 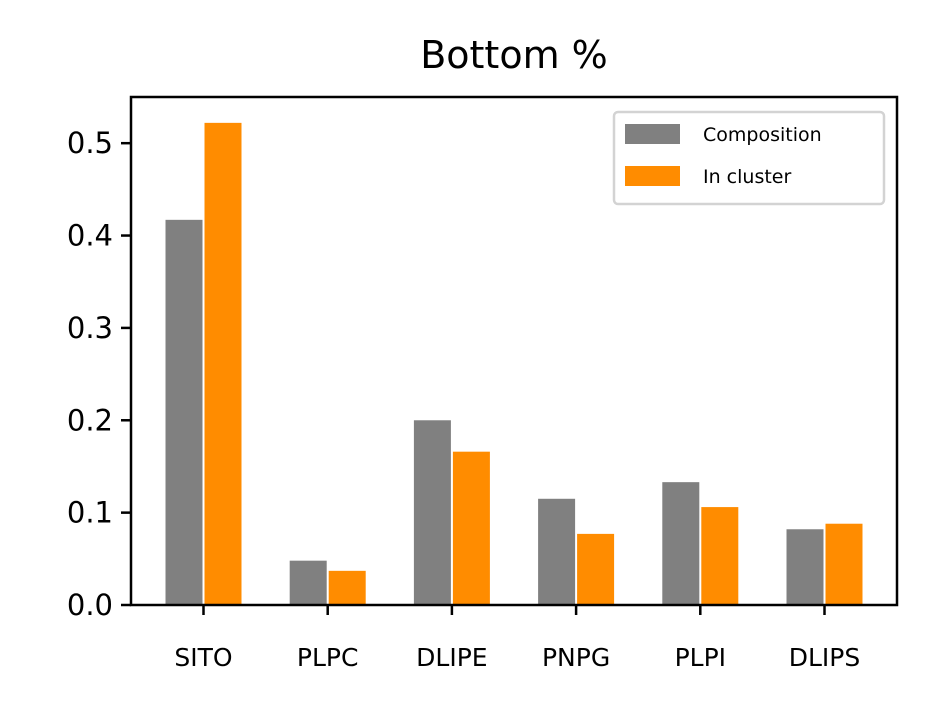 What do you see at coordinates (308, 582) in the screenshot?
I see `bar-composition-plpc` at bounding box center [308, 582].